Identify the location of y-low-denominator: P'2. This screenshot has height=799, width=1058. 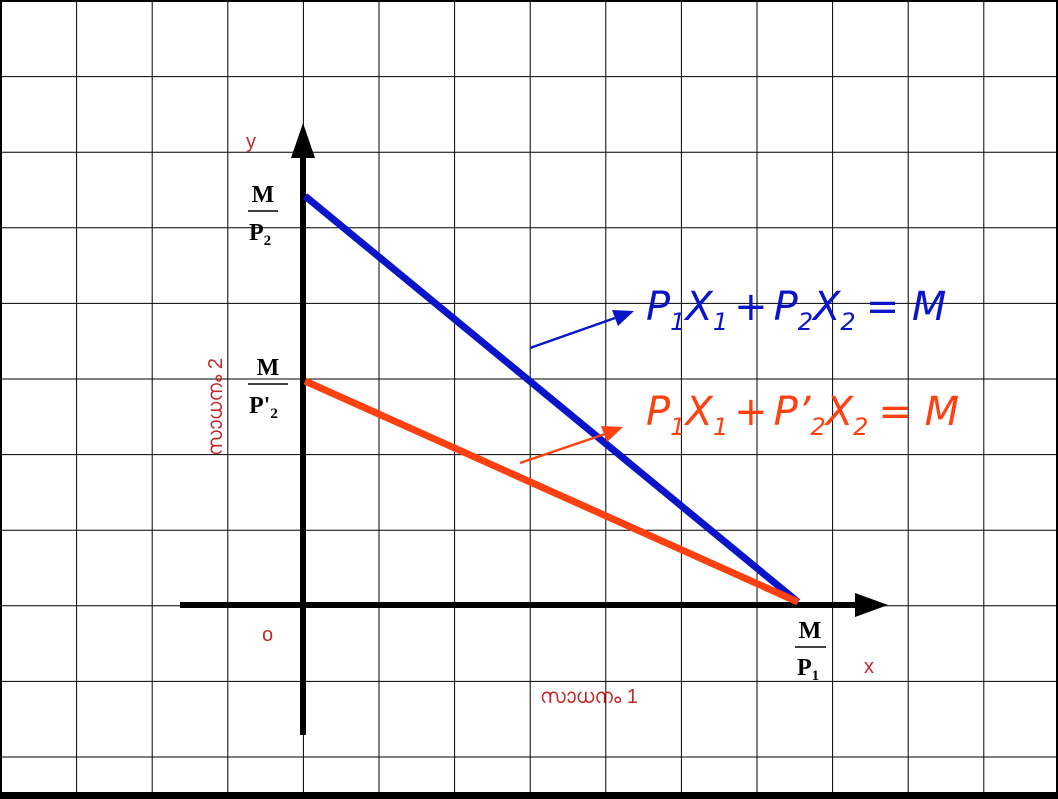
(263, 407).